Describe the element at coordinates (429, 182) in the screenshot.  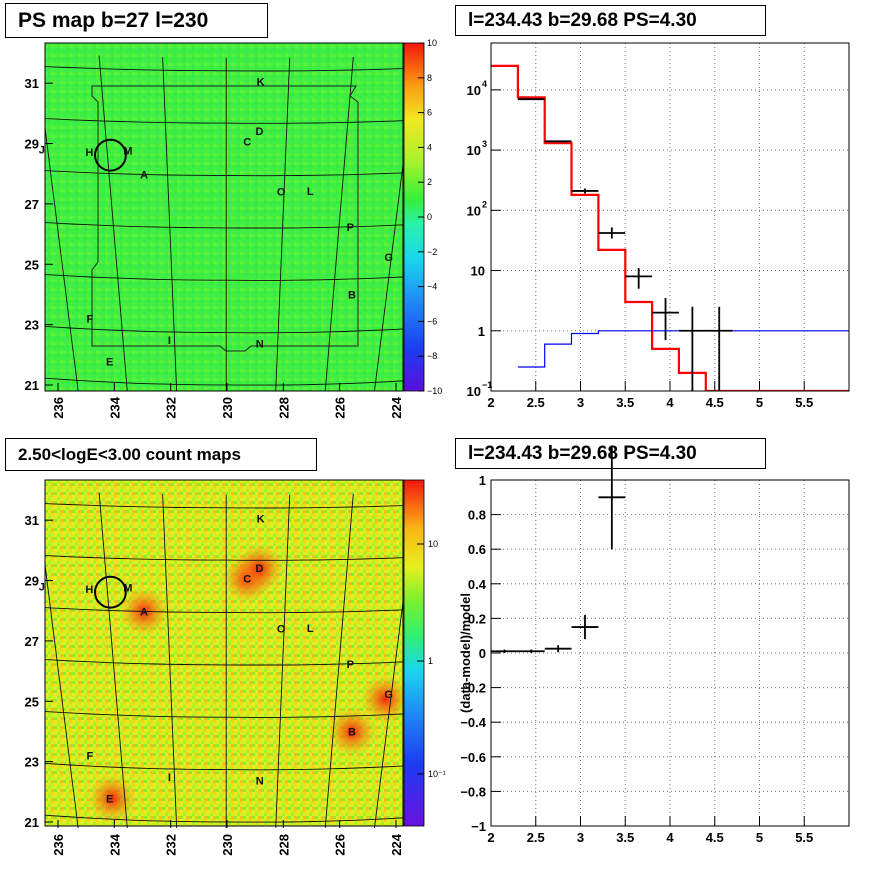
I see `ps-colorbar-label: 2` at that location.